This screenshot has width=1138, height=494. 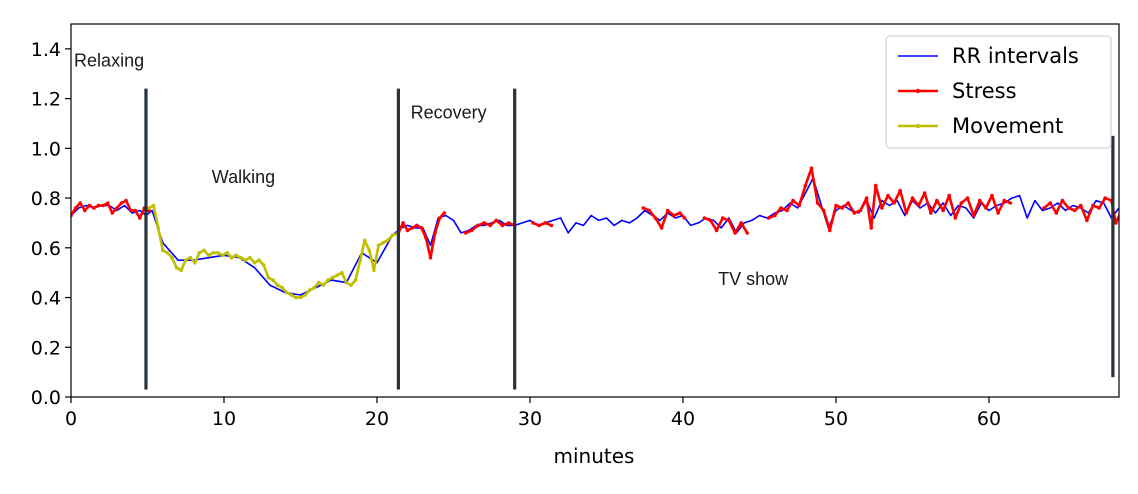 I want to click on legend-marker-movement, so click(x=918, y=126).